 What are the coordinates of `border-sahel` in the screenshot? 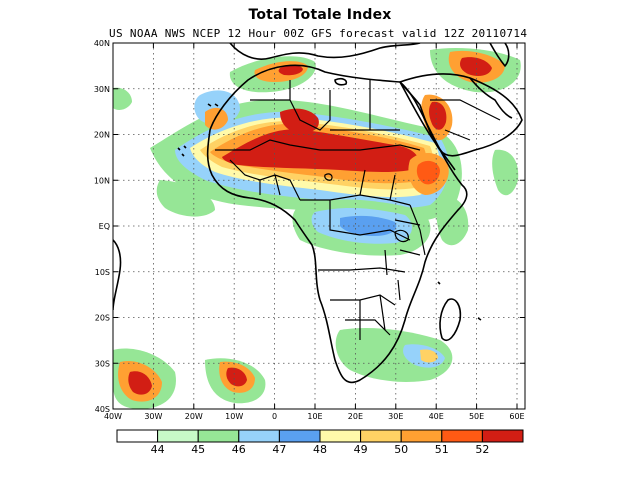 It's located at (318, 145).